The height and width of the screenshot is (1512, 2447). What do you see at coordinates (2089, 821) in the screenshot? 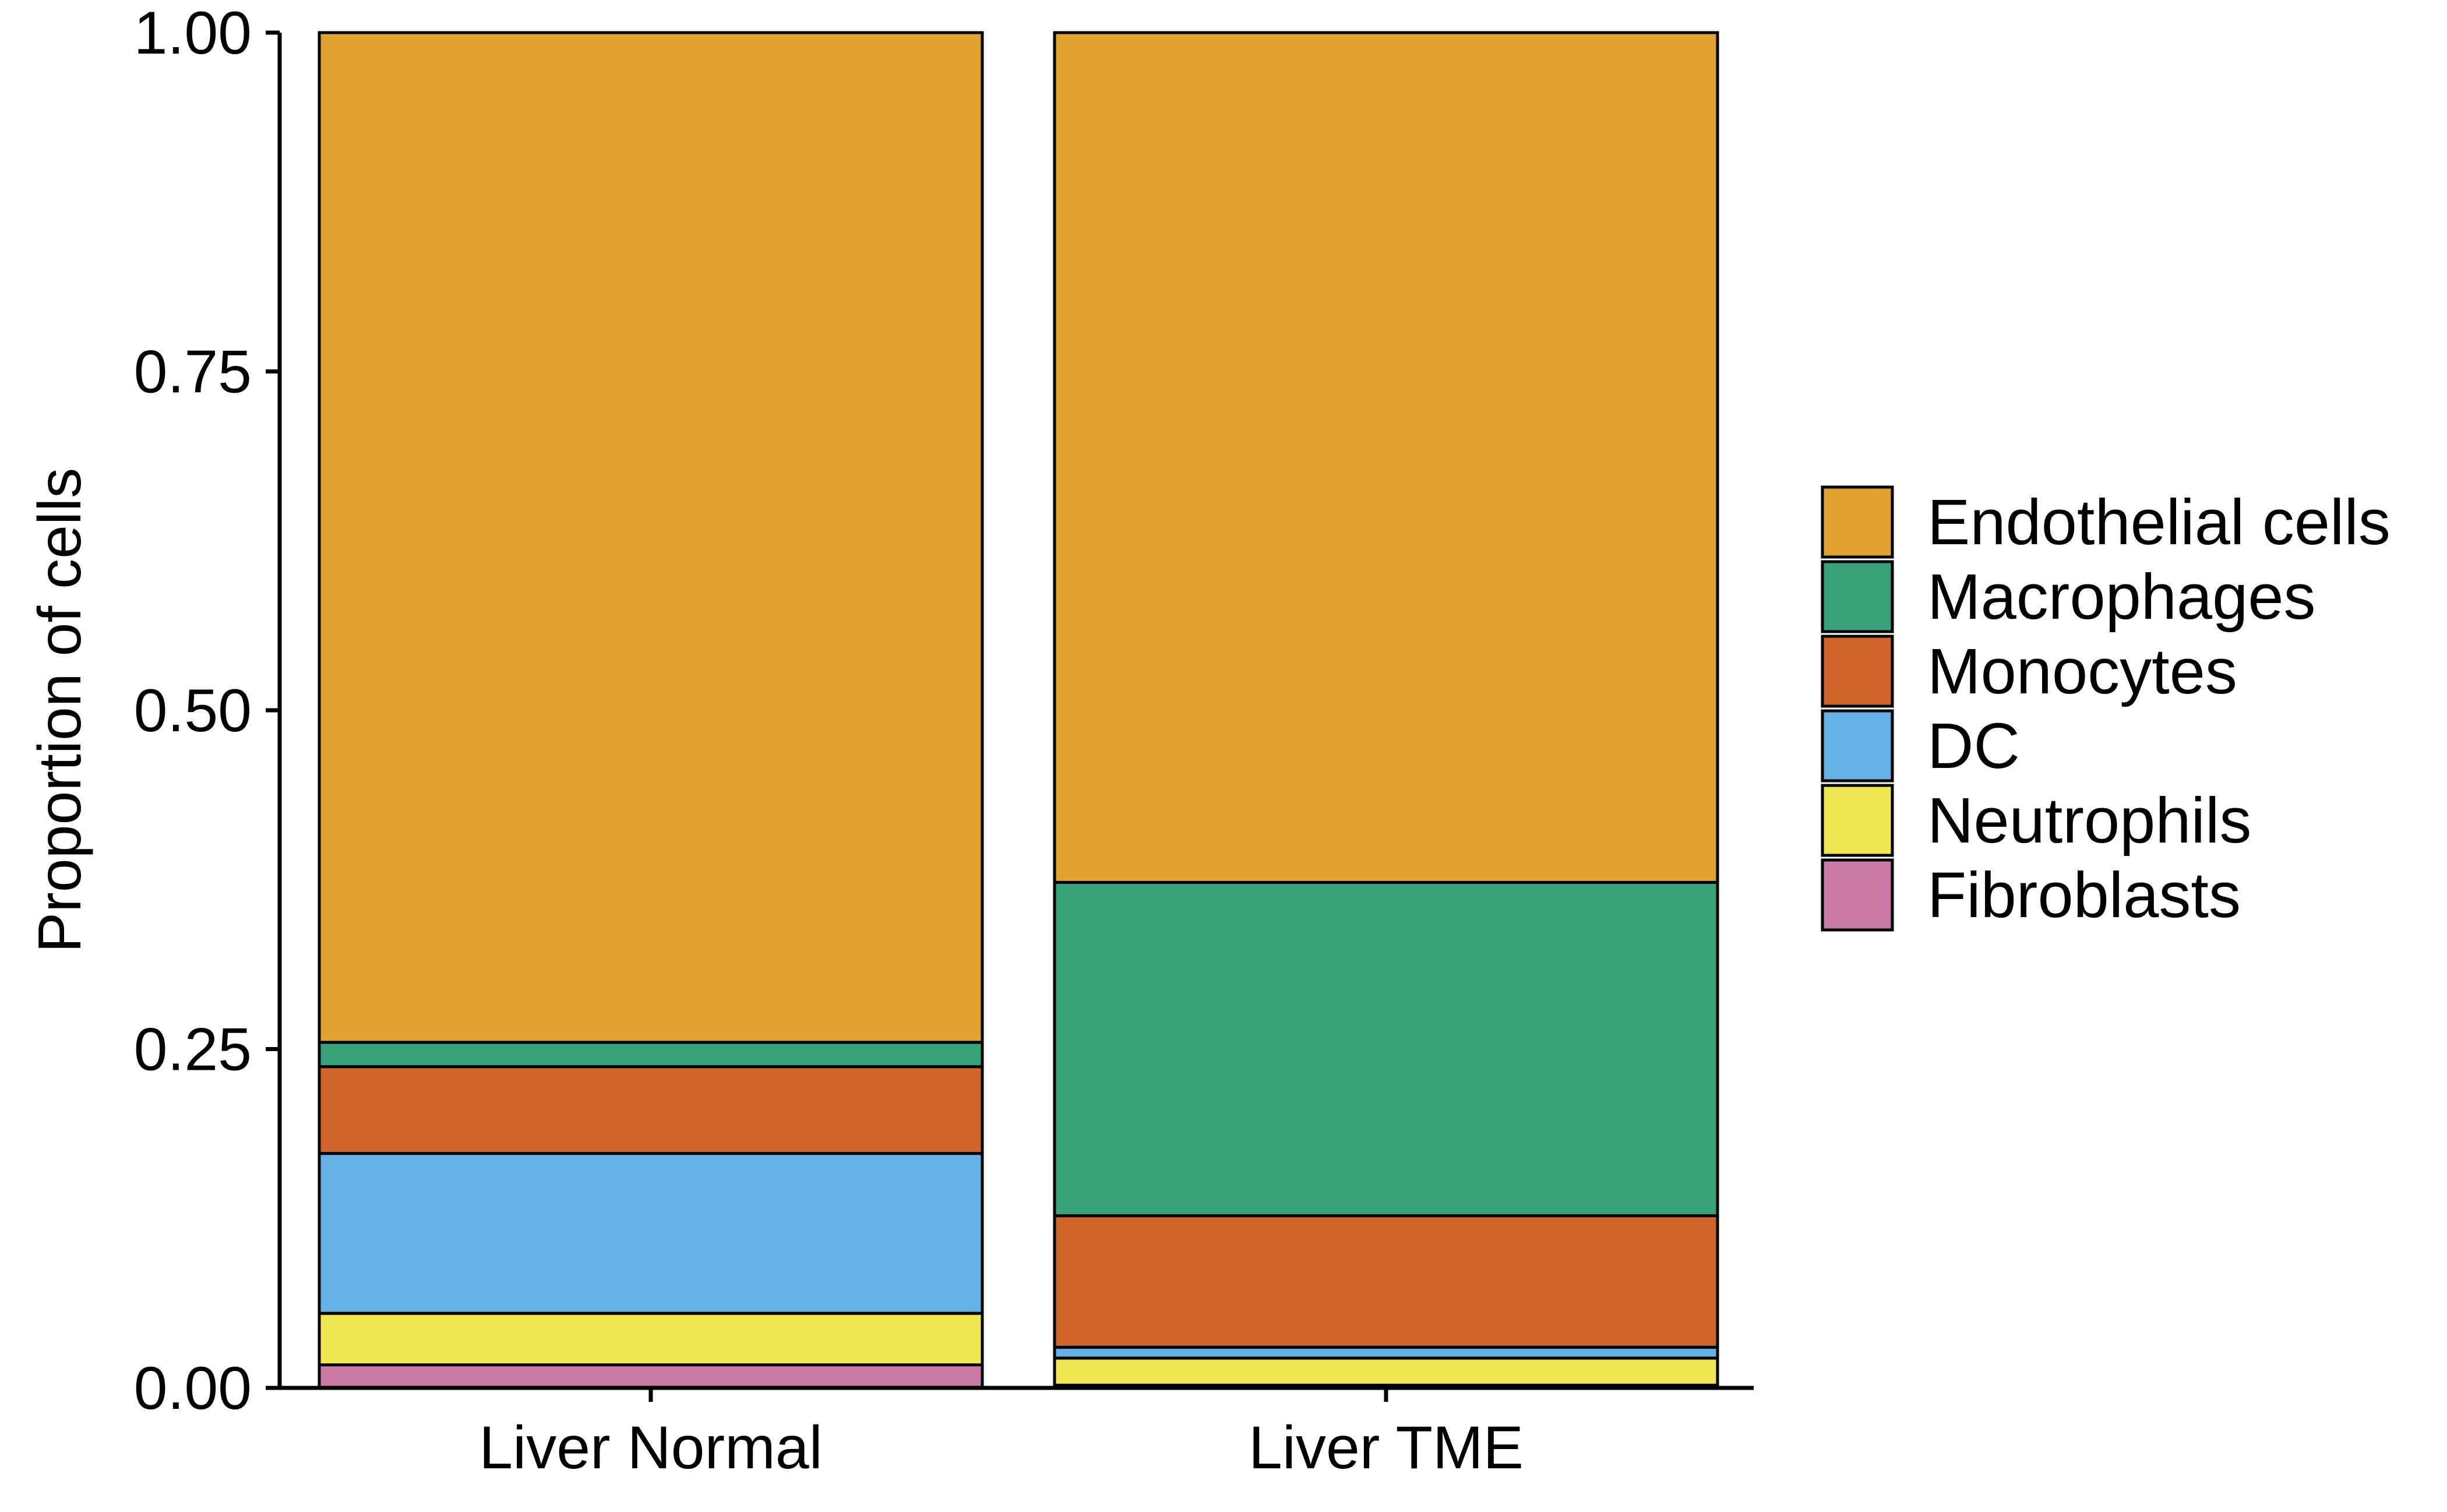
I see `legend-label-neutrophils: Neutrophils` at bounding box center [2089, 821].